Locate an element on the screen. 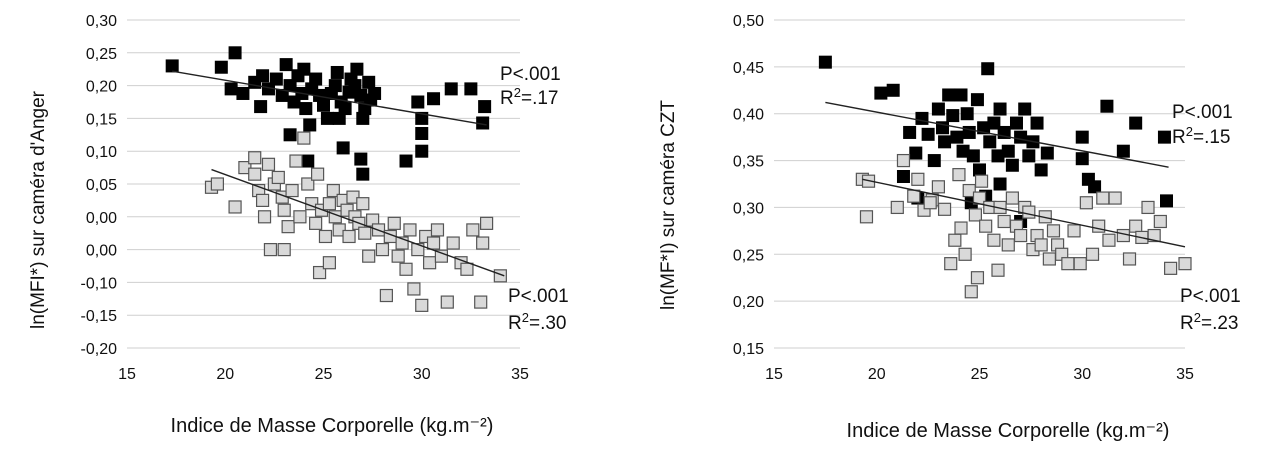 Image resolution: width=1265 pixels, height=450 pixels. trendline is located at coordinates (1024, 213).